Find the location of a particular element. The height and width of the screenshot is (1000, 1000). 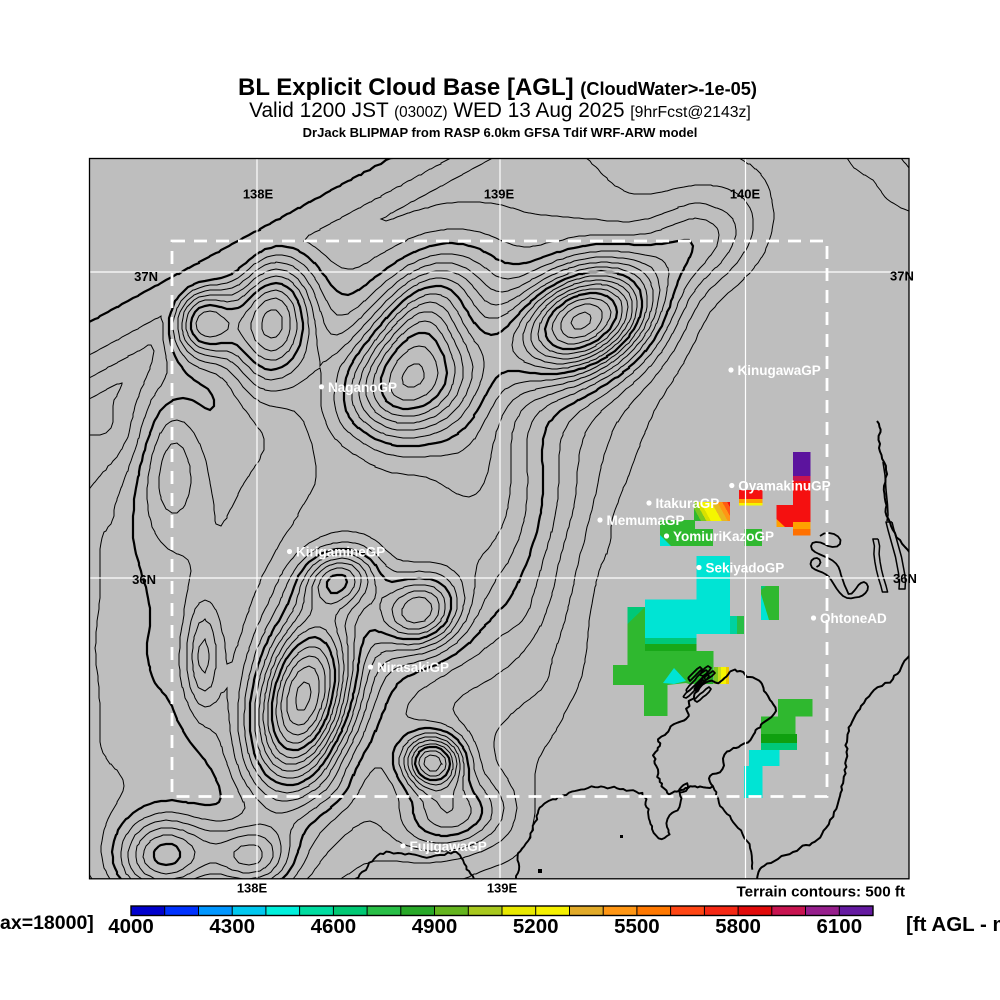

svg-text: 140E is located at coordinates (745, 194).